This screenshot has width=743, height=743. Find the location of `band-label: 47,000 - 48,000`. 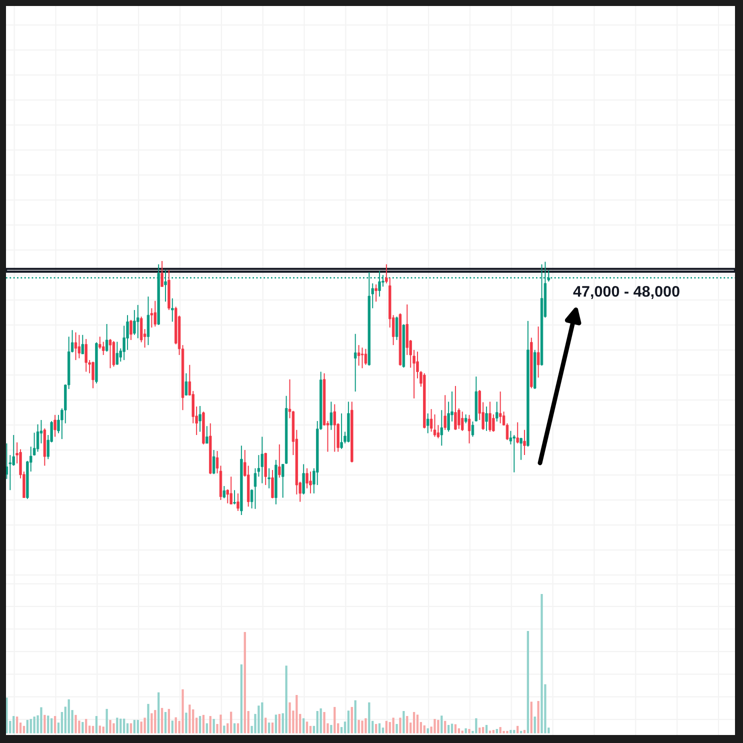

band-label: 47,000 - 48,000 is located at coordinates (626, 292).